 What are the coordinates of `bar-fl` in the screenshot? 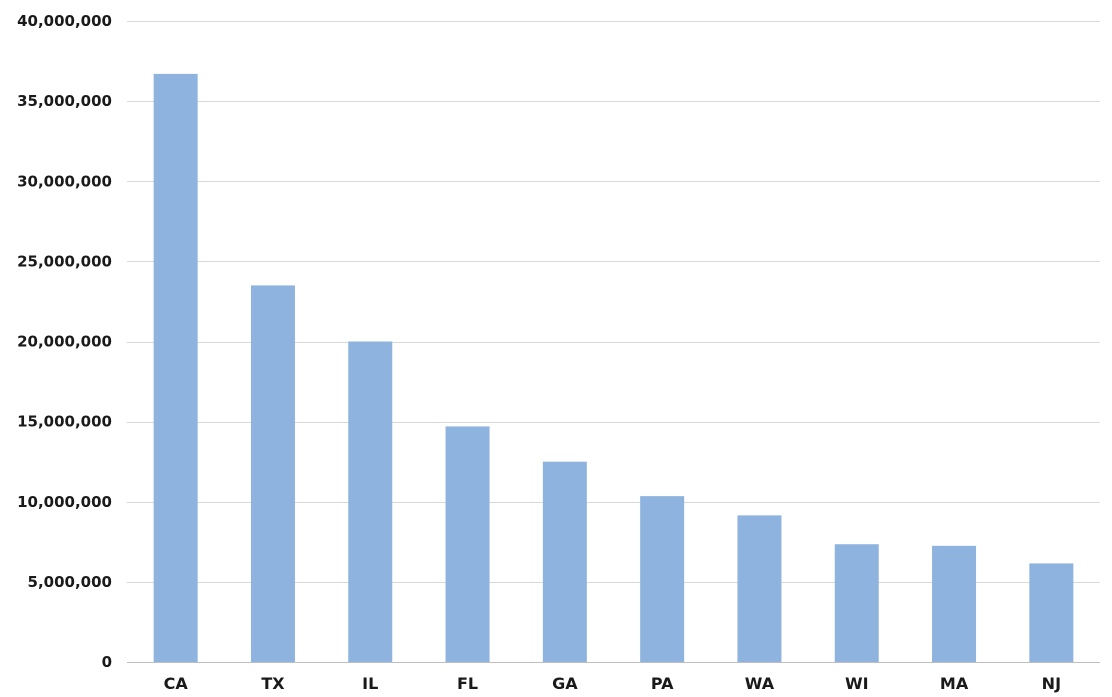 It's located at (467, 544).